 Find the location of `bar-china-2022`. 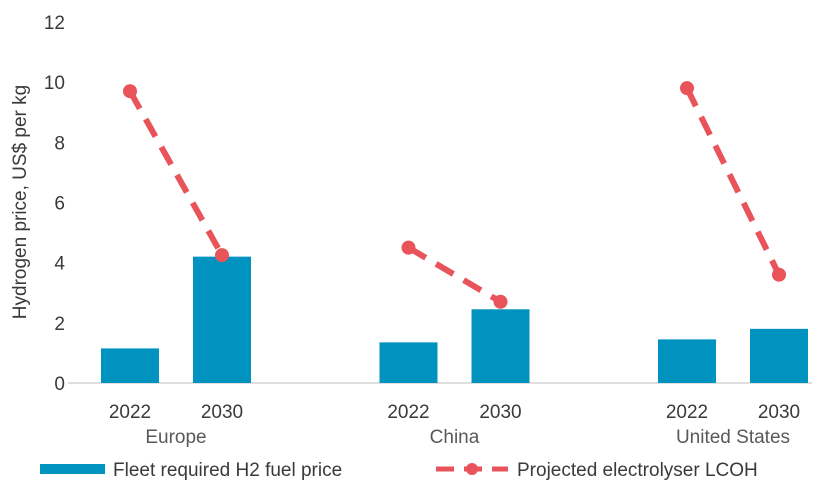

bar-china-2022 is located at coordinates (408, 362).